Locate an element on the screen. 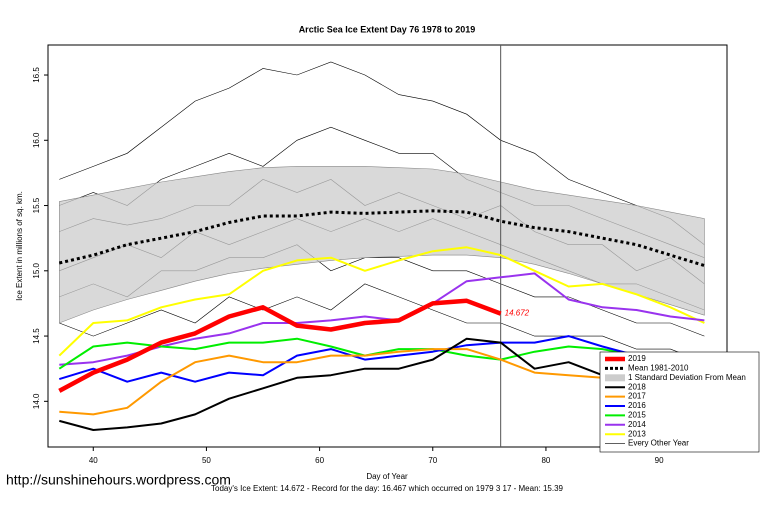 This screenshot has width=760, height=506. x-tick-label: 70 is located at coordinates (432, 460).